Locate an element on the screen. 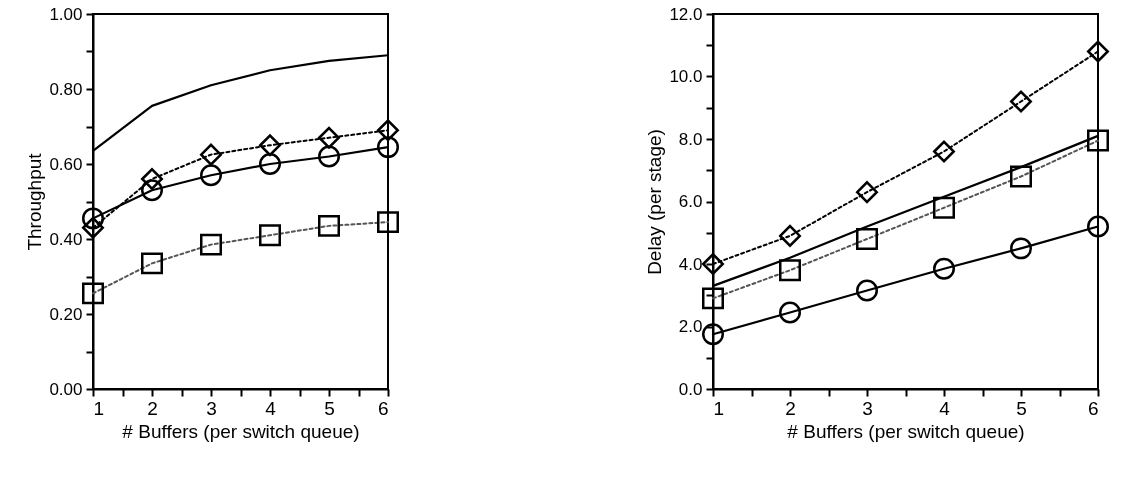 This screenshot has height=485, width=1144. y-tick-label: 0.00 is located at coordinates (66, 389).